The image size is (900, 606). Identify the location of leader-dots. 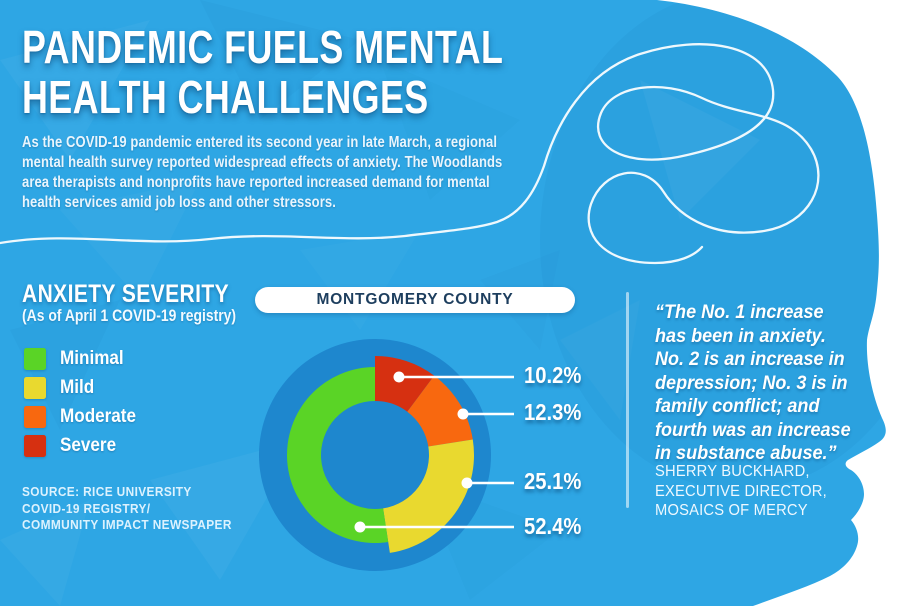
(413, 452).